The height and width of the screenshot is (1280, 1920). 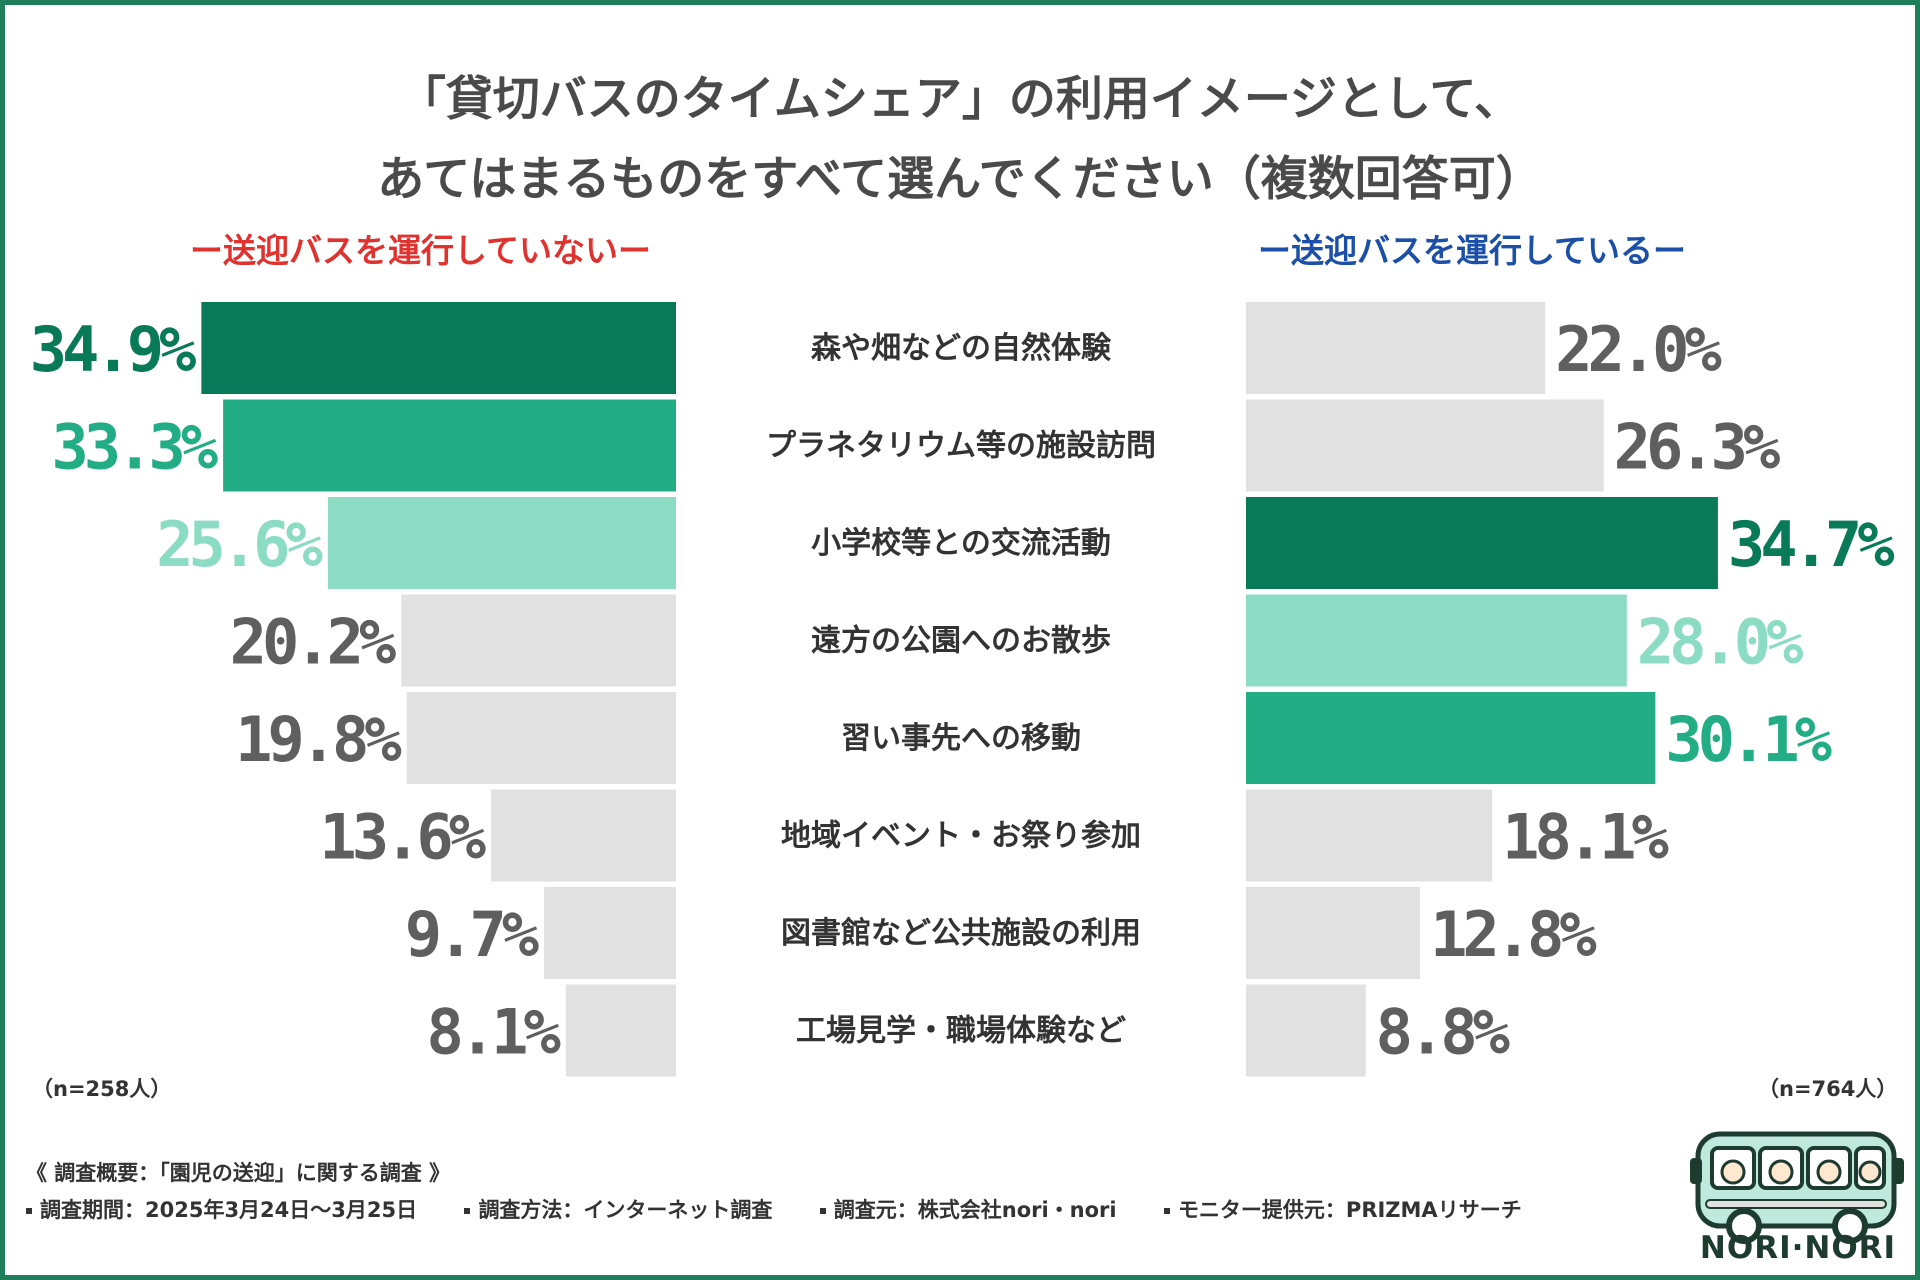 I want to click on chart-title-line2: あてはまるものをすべて選んでください（複数回答可）, so click(x=960, y=179).